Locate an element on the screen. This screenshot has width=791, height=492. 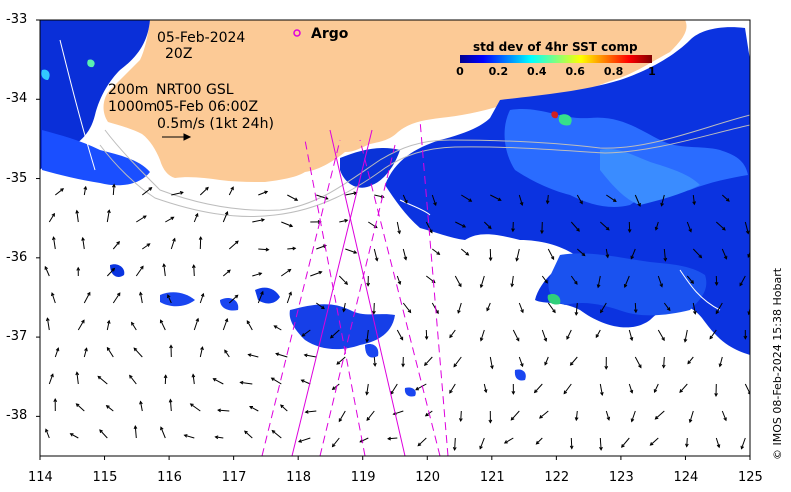
x-tick-label: 125 is located at coordinates (750, 477).